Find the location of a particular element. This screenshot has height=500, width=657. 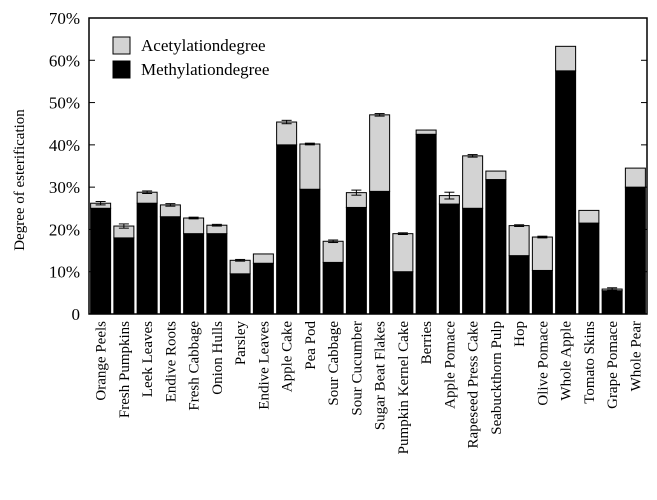

legend-swatch-acetylation is located at coordinates (121, 45).